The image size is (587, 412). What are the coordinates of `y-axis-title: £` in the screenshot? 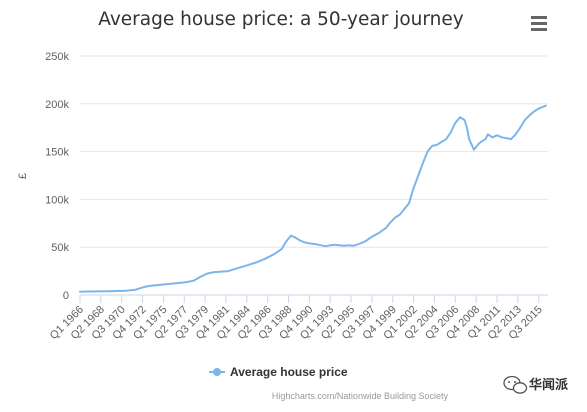 It's located at (23, 176).